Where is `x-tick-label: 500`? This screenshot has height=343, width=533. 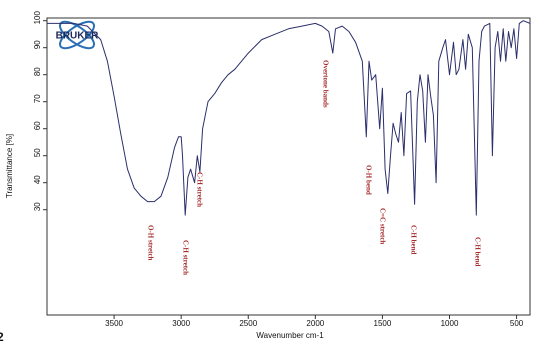
x-tick-label: 500 is located at coordinates (517, 323).